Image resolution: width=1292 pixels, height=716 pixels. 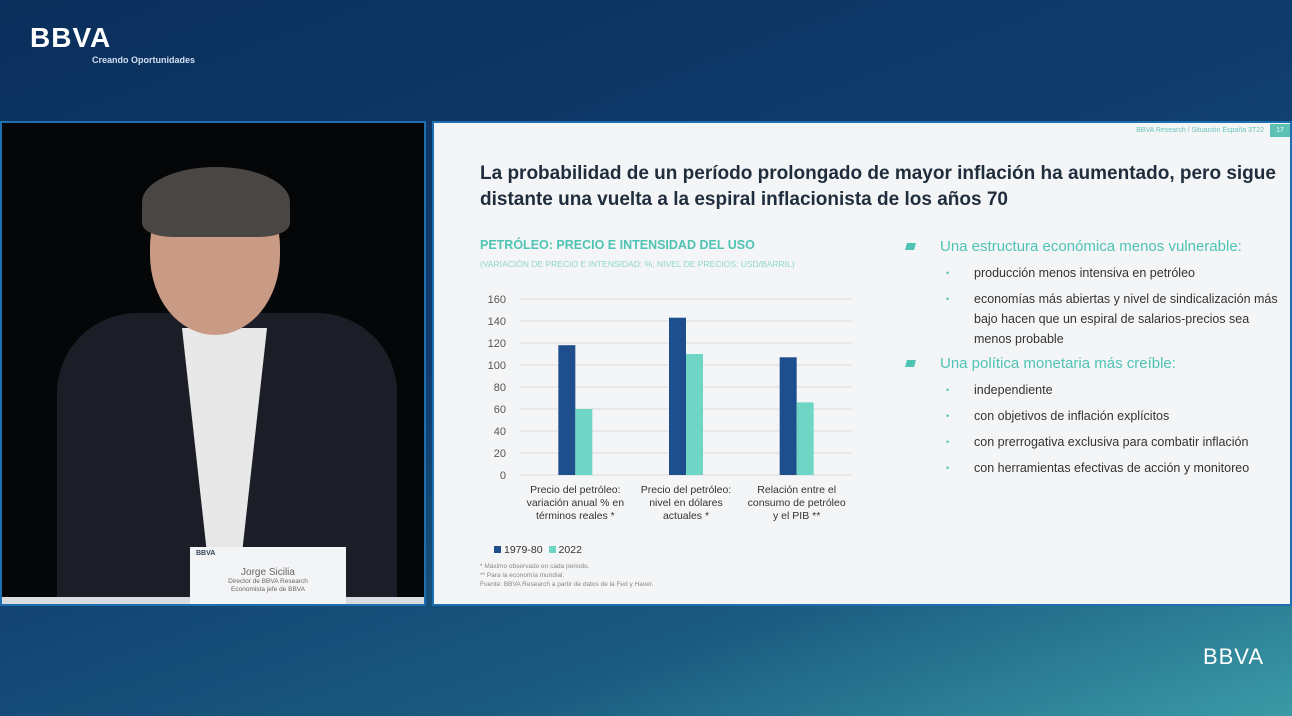 I want to click on list-item: • producción menos intensiva en petróleo, so click(x=1070, y=273).